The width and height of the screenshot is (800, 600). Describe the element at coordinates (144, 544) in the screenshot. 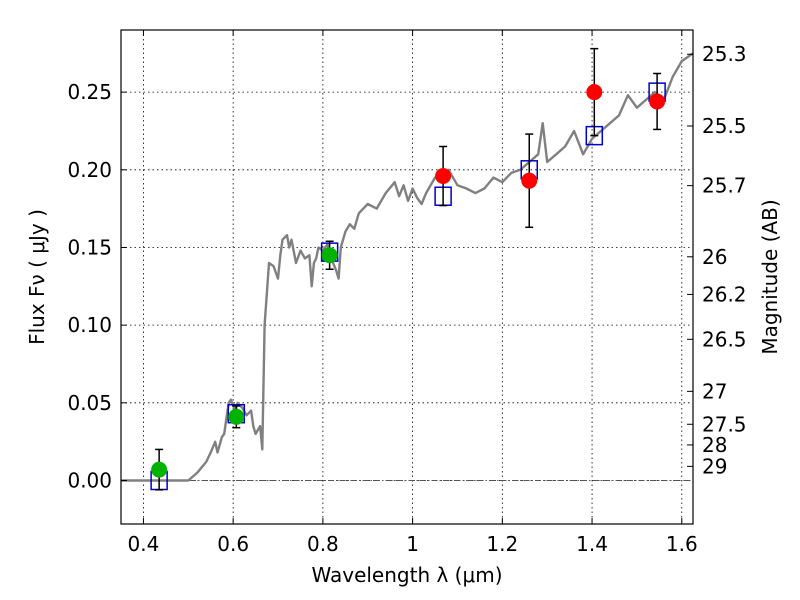

I see `x-tick-label: 0.4` at that location.